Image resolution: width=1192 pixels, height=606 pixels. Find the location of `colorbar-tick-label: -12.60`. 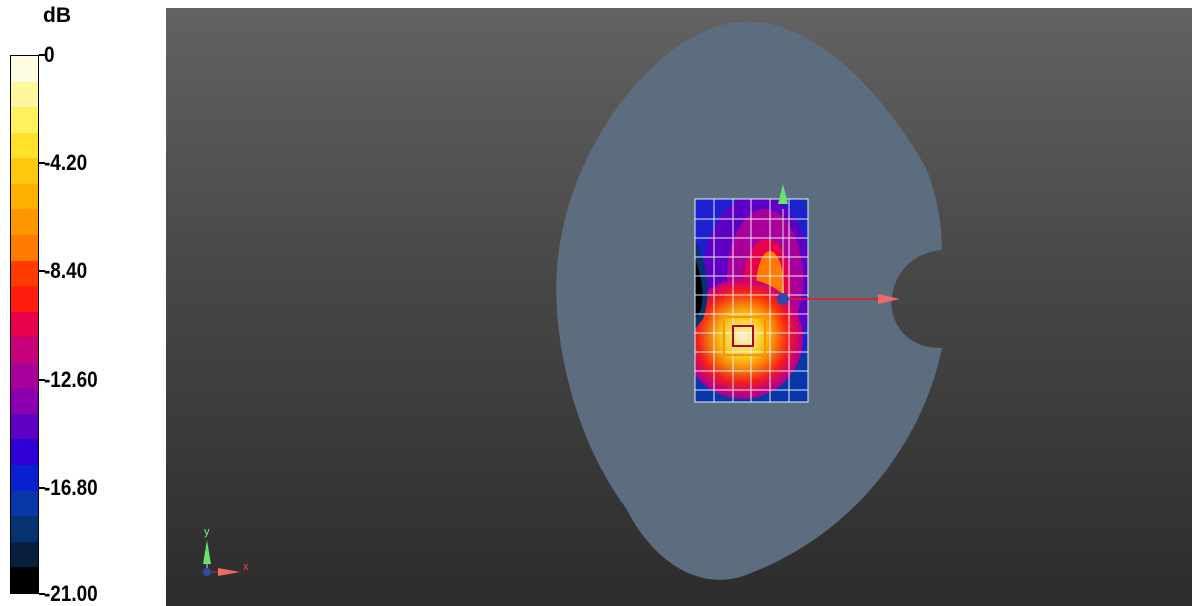

colorbar-tick-label: -12.60 is located at coordinates (71, 379).